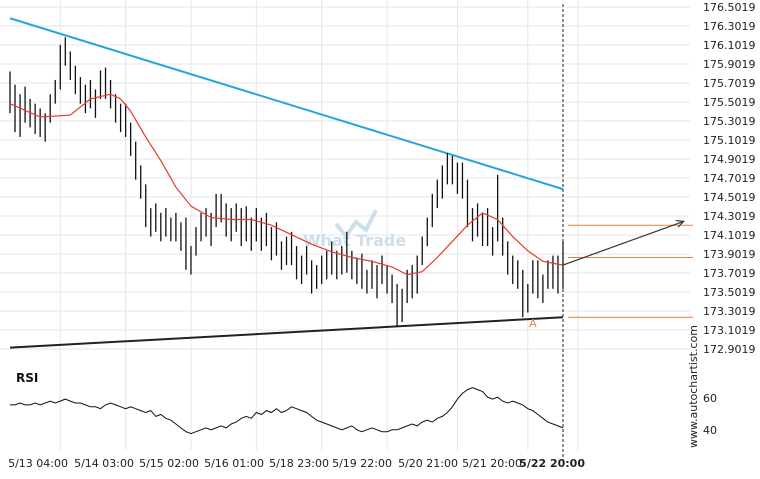 Image resolution: width=760 pixels, height=479 pixels. What do you see at coordinates (38, 463) in the screenshot?
I see `x-tick-label: 5/13 04:00` at bounding box center [38, 463].